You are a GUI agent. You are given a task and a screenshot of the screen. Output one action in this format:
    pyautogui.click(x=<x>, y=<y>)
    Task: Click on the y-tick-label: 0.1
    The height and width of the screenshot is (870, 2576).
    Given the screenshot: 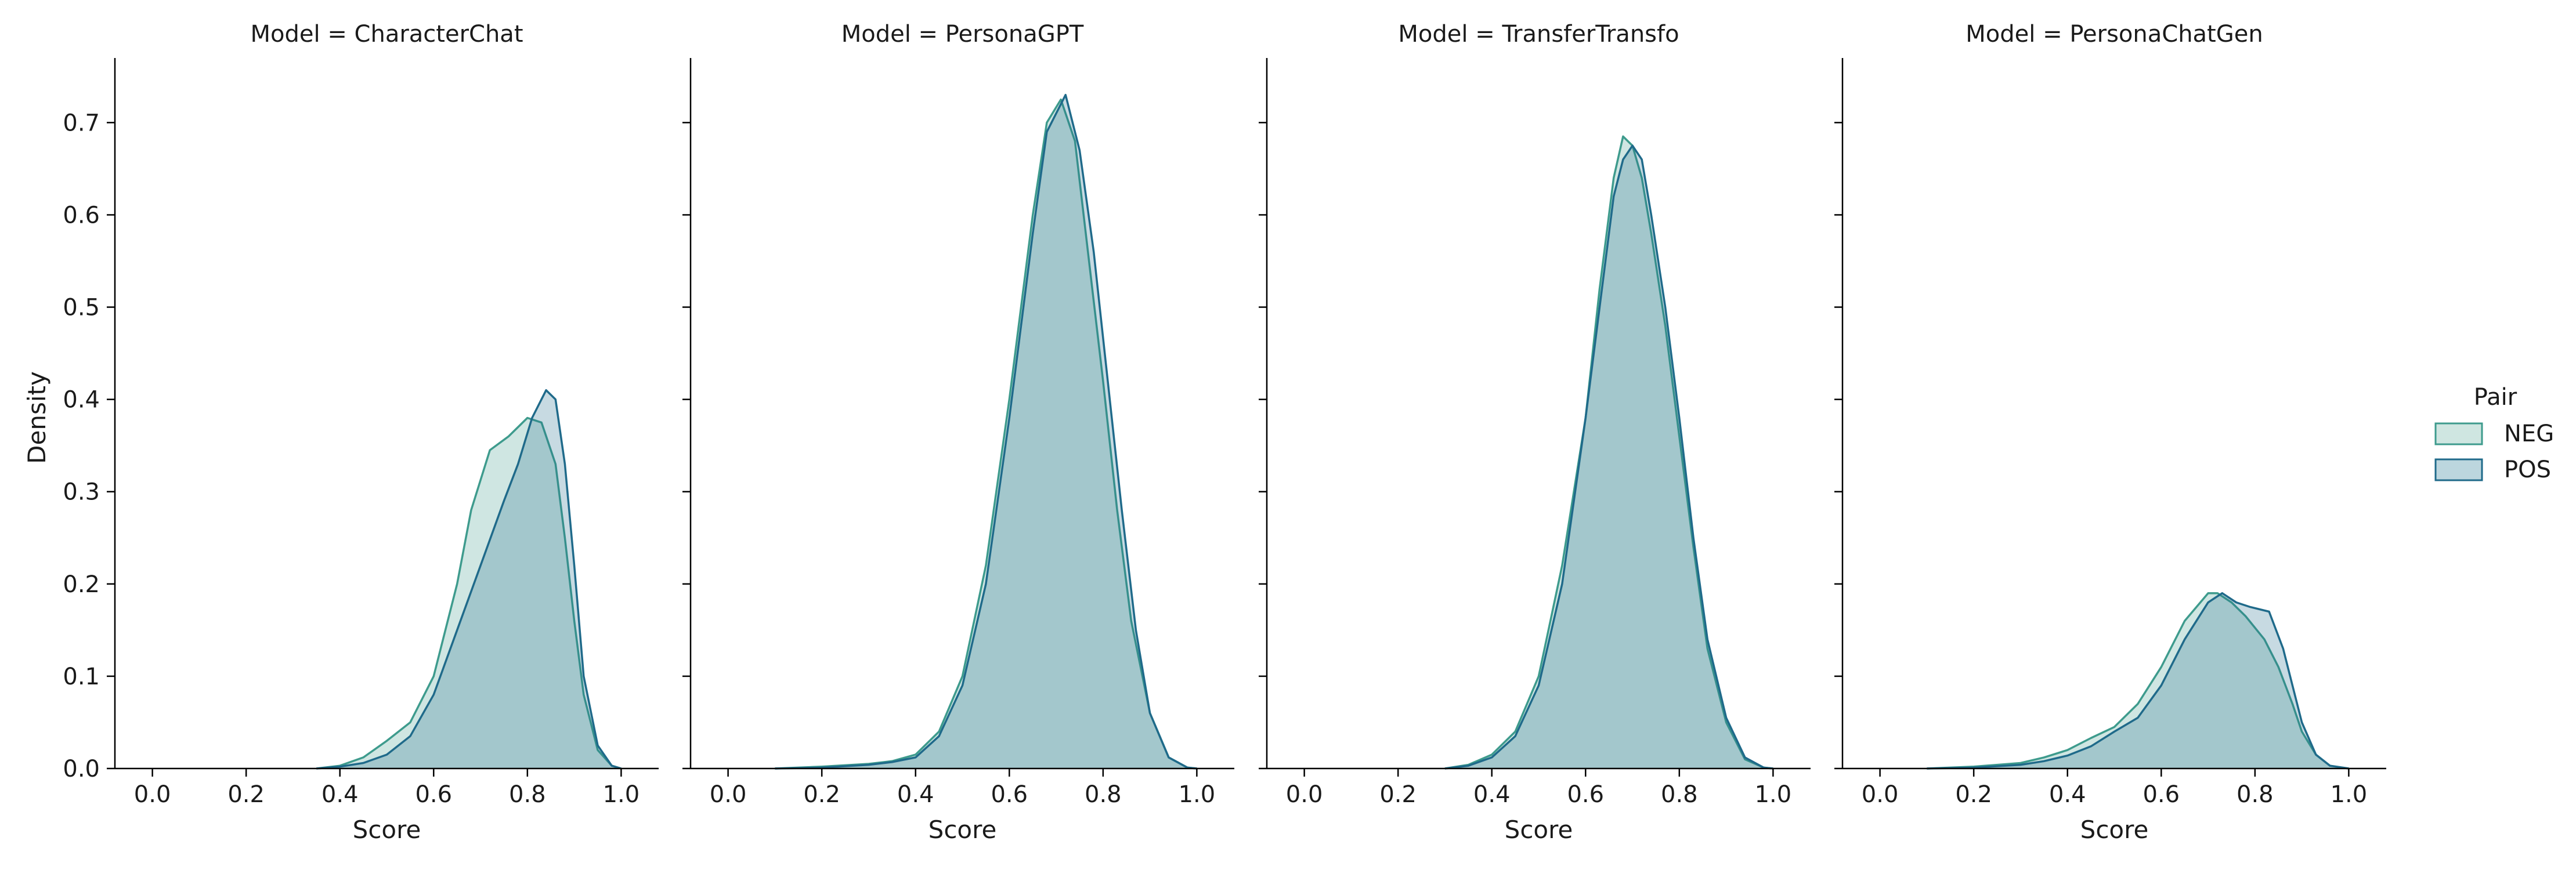 What is the action you would take?
    pyautogui.click(x=81, y=677)
    